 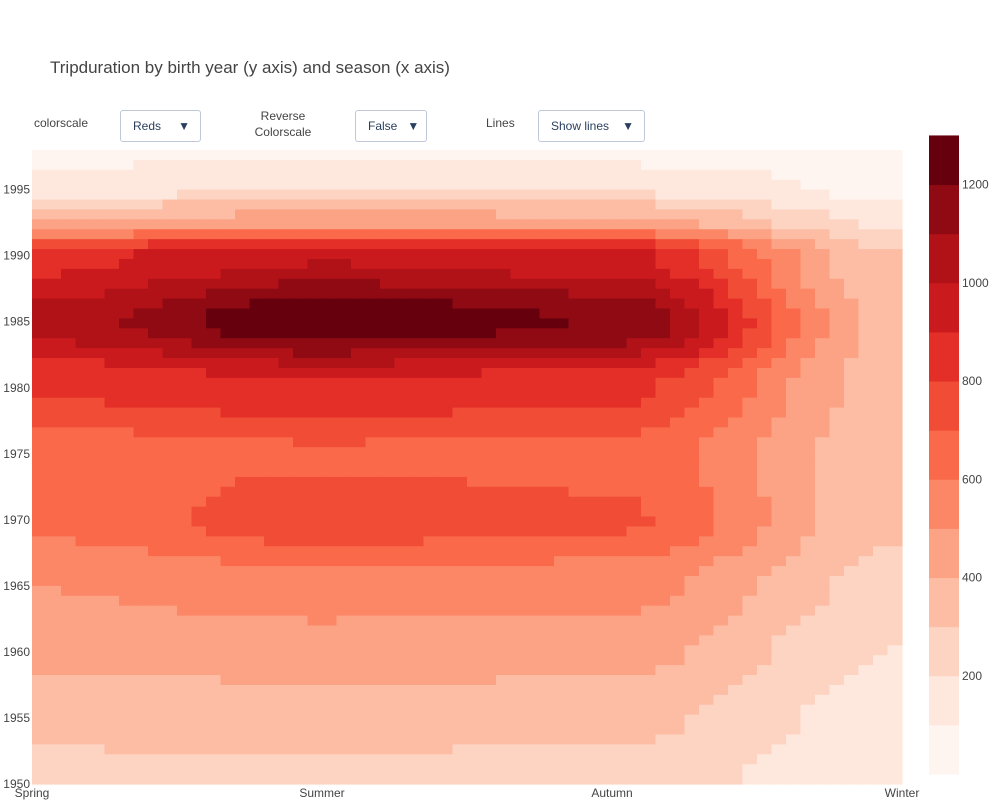 What do you see at coordinates (944, 700) in the screenshot?
I see `colorbar-segment` at bounding box center [944, 700].